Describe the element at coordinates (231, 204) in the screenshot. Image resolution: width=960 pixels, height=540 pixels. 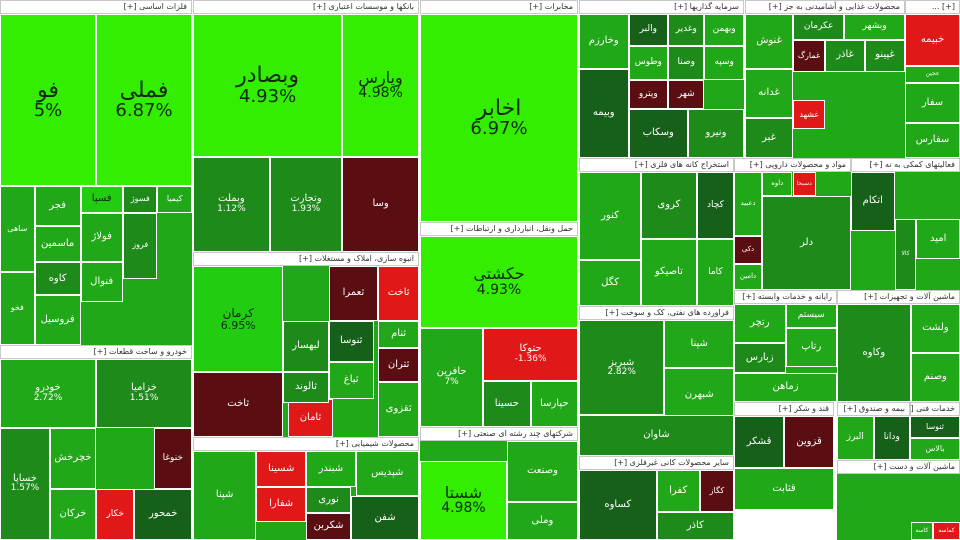
I see `stock-tile: وبملت 1.12%` at that location.